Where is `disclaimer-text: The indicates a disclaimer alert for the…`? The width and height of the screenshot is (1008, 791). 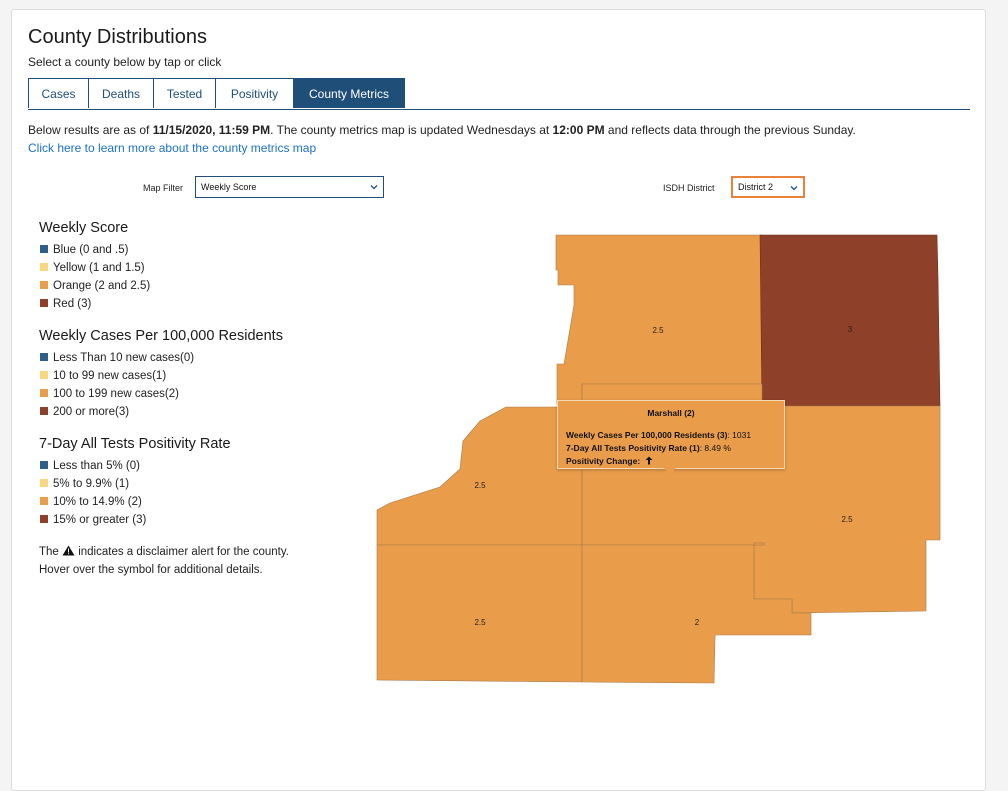
disclaimer-text: The indicates a disclaimer alert for the… is located at coordinates (174, 561).